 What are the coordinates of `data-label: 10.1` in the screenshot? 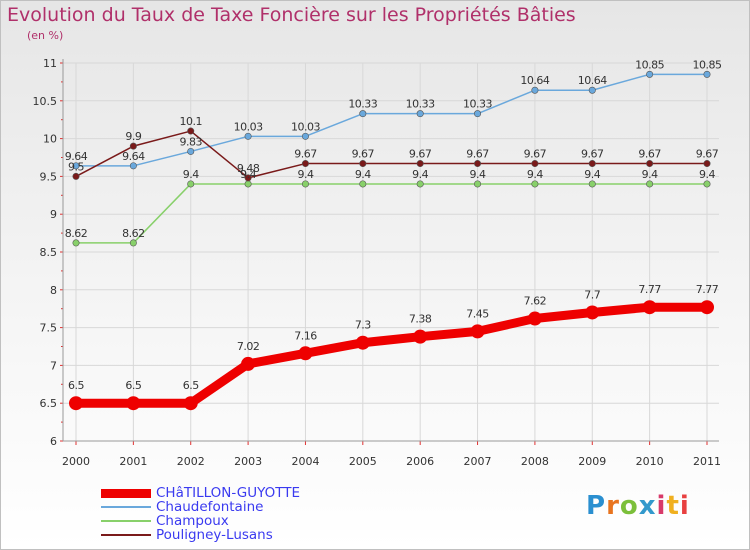 It's located at (190, 121).